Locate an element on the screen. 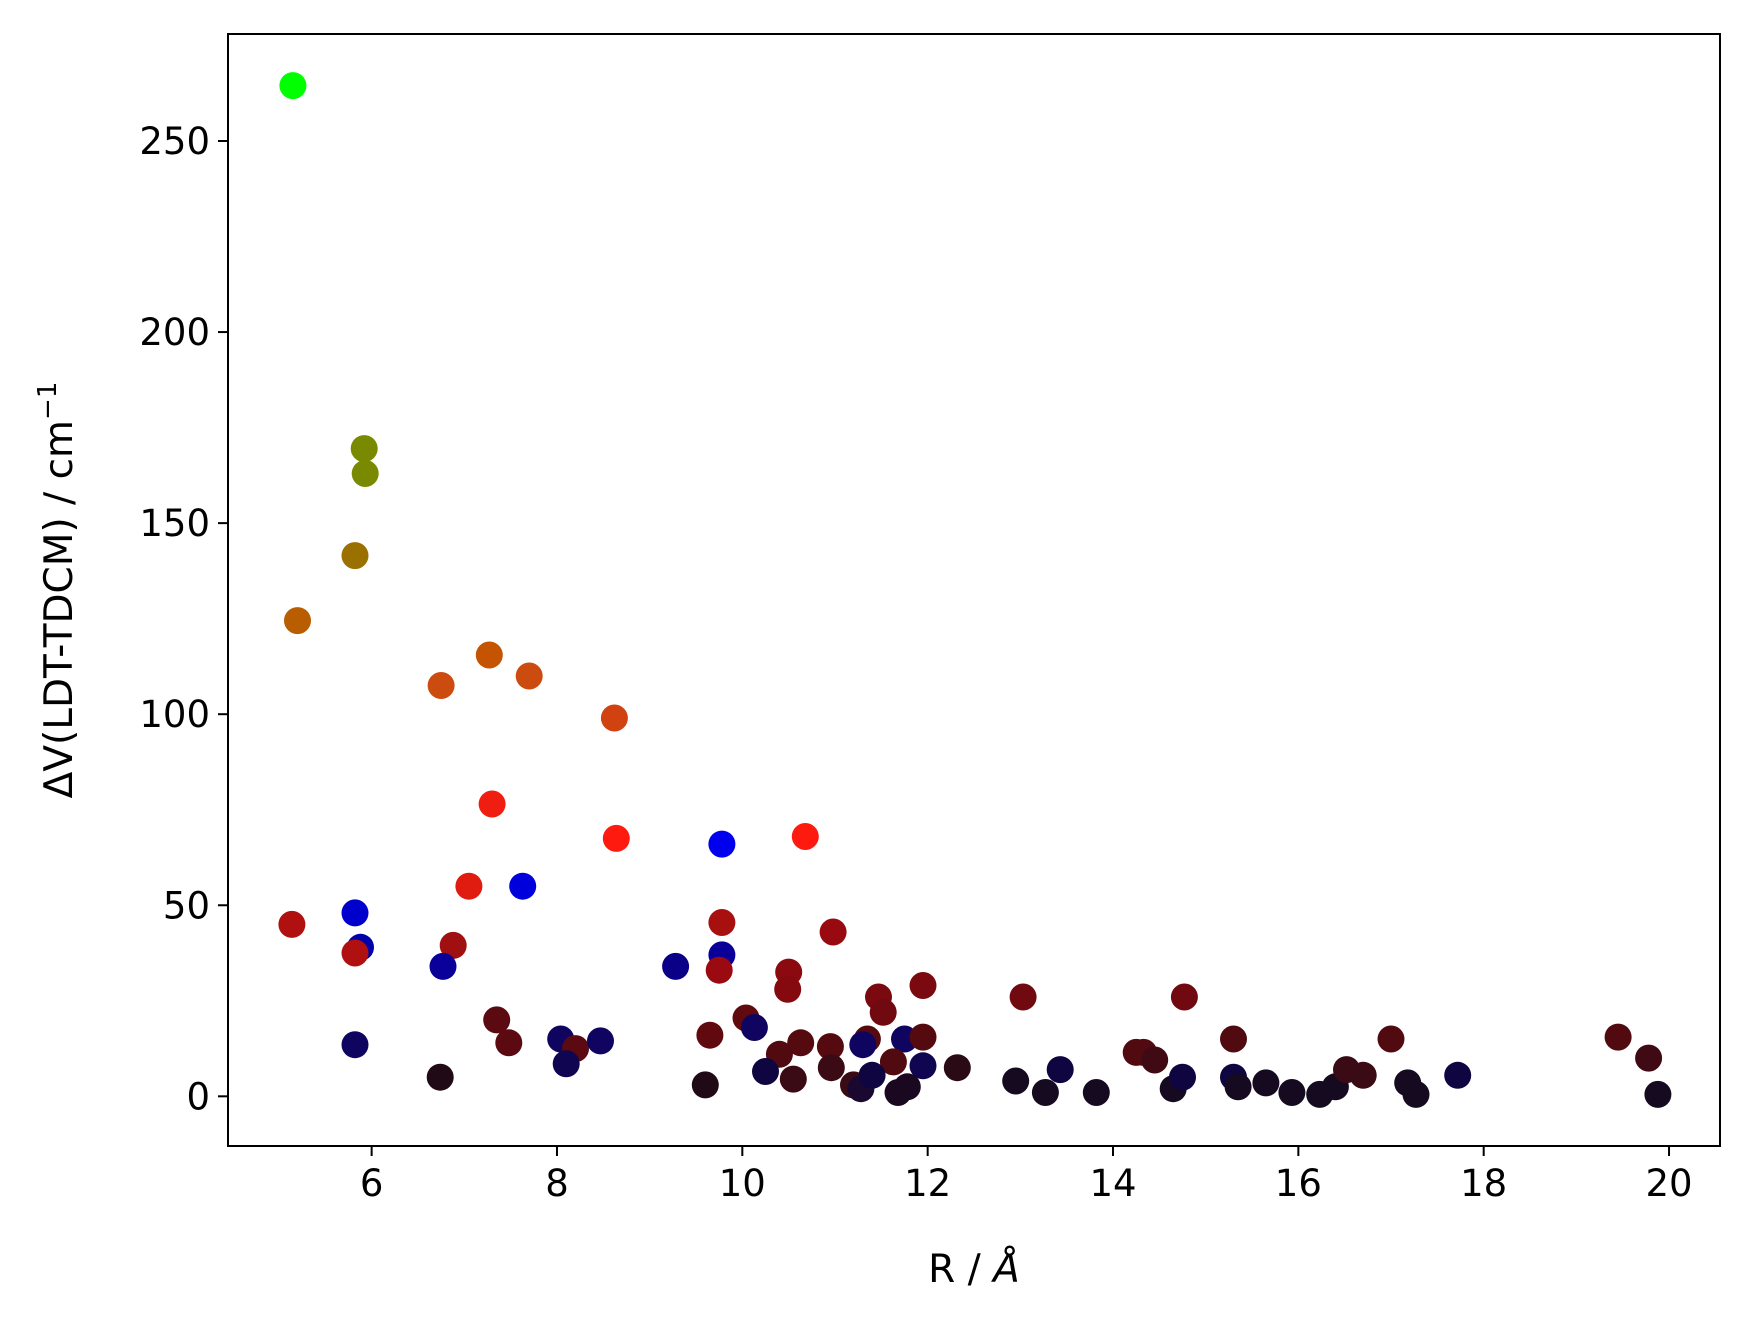 Image resolution: width=1748 pixels, height=1321 pixels. y-tick-label-0: 0 is located at coordinates (198, 1096).